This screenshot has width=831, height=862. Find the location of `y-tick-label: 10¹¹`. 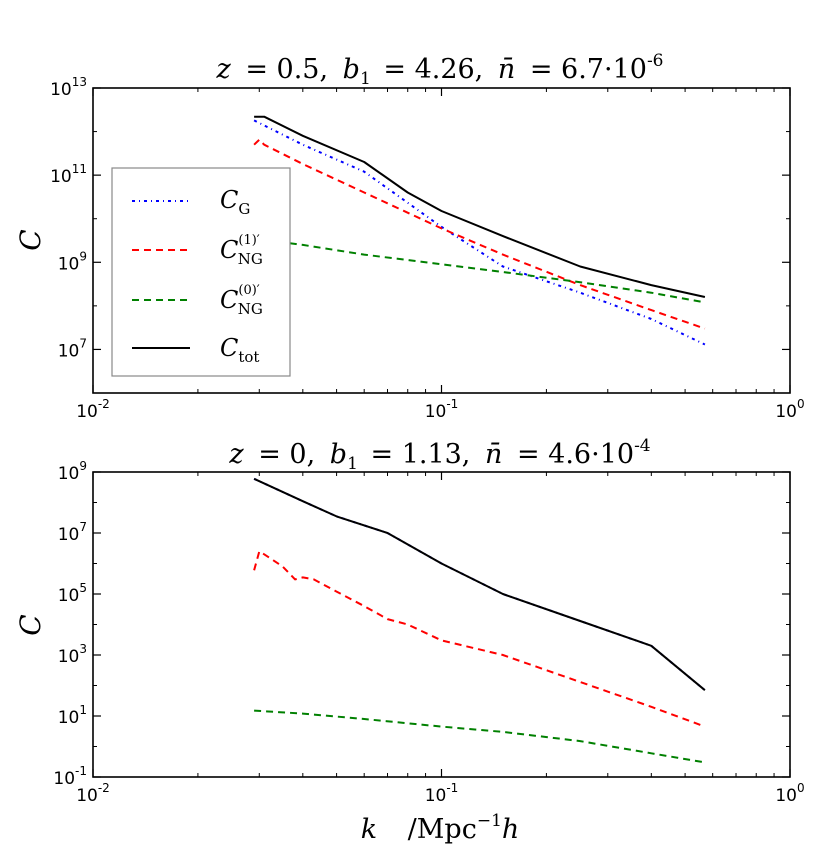

y-tick-label: 10¹¹ is located at coordinates (68, 174).